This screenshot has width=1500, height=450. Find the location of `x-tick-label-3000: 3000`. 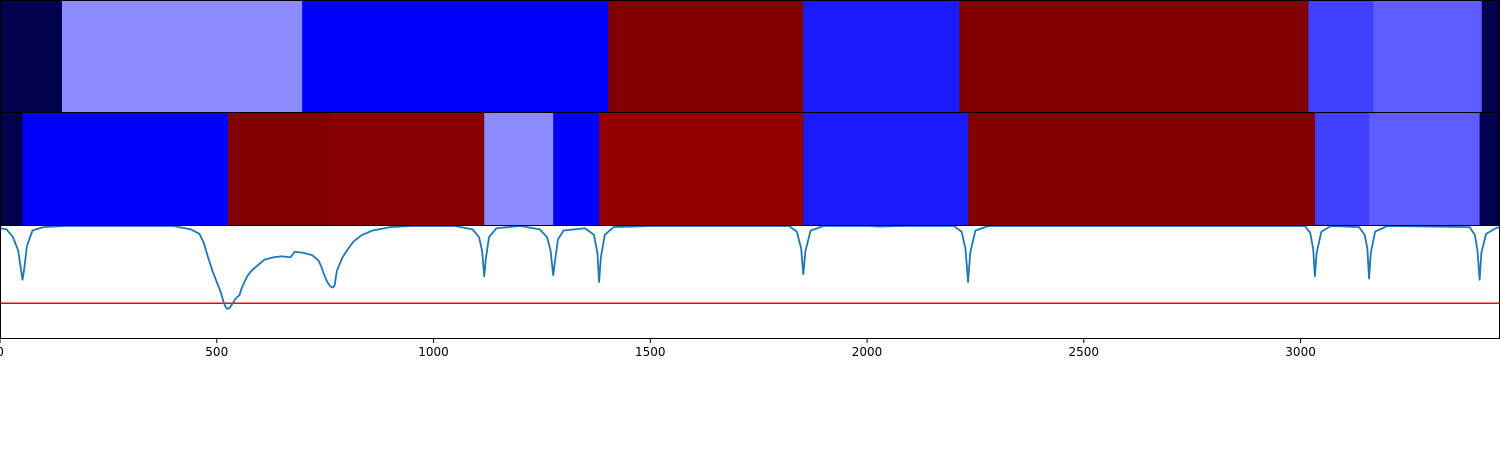

x-tick-label-3000: 3000 is located at coordinates (1300, 352).